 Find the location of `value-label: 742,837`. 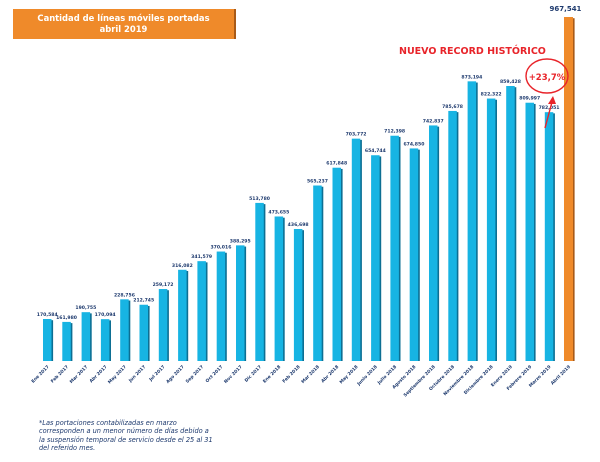

value-label: 742,837 is located at coordinates (433, 121).